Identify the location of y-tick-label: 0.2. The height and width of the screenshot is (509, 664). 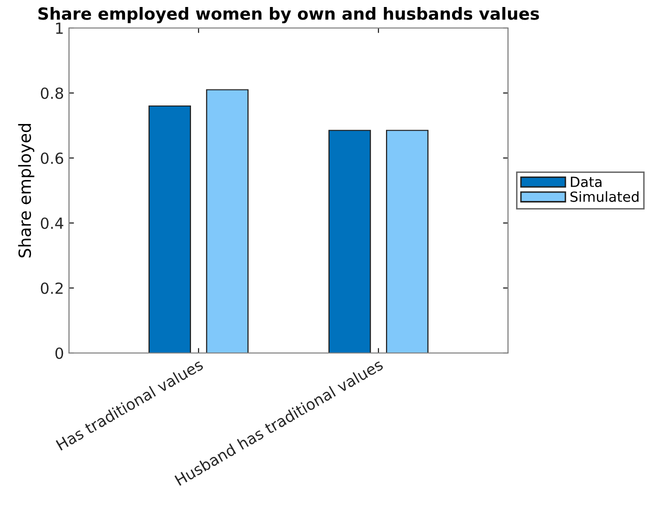
(51, 288).